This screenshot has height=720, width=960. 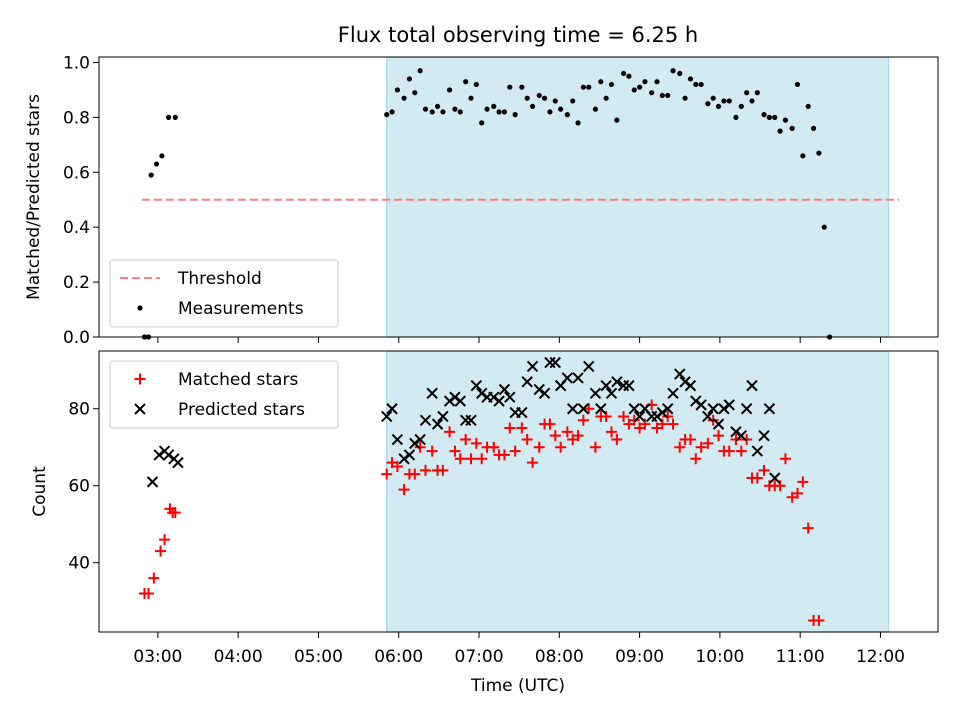 What do you see at coordinates (76, 173) in the screenshot?
I see `y-tick-label: 0.6` at bounding box center [76, 173].